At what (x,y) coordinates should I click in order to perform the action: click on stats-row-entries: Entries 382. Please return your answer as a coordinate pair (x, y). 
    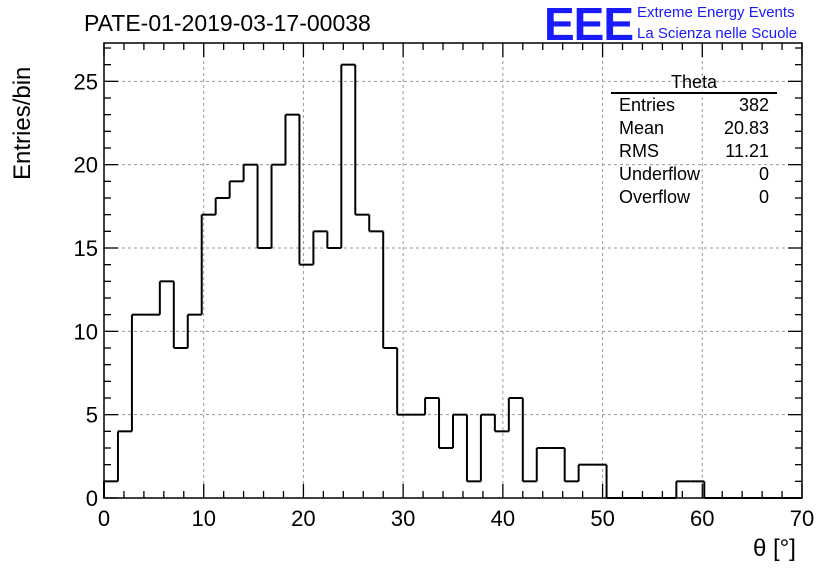
    Looking at the image, I should click on (694, 105).